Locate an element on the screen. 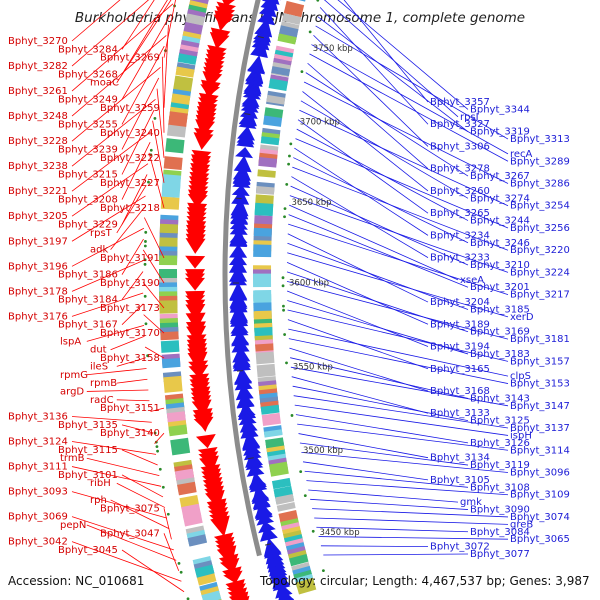 The width and height of the screenshot is (600, 600). backbone-arc is located at coordinates (242, 278).